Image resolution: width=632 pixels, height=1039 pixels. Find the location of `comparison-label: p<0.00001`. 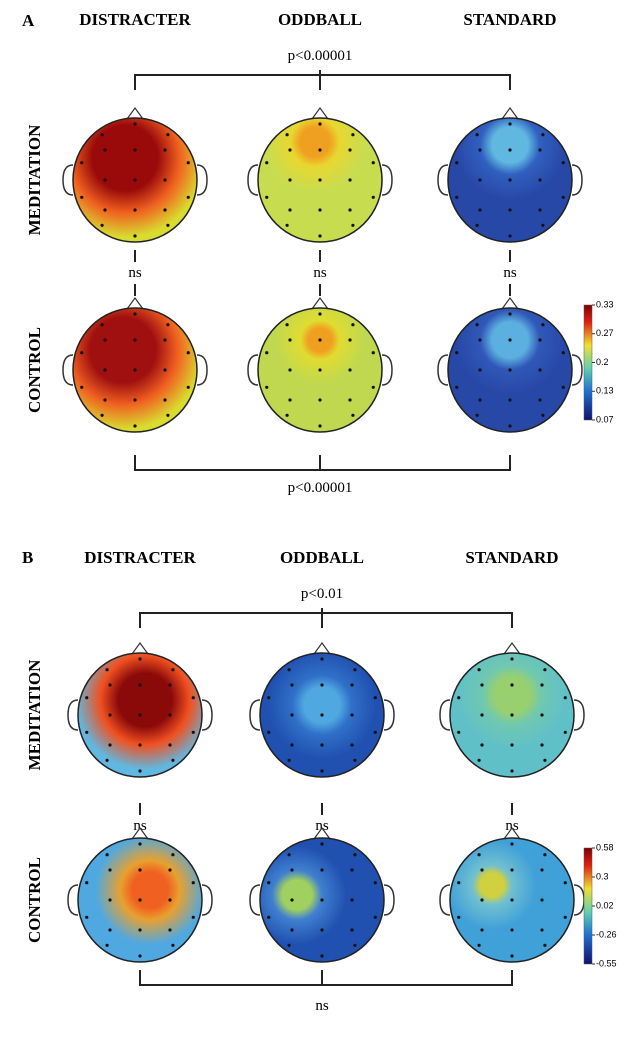

comparison-label: p<0.00001 is located at coordinates (320, 56).